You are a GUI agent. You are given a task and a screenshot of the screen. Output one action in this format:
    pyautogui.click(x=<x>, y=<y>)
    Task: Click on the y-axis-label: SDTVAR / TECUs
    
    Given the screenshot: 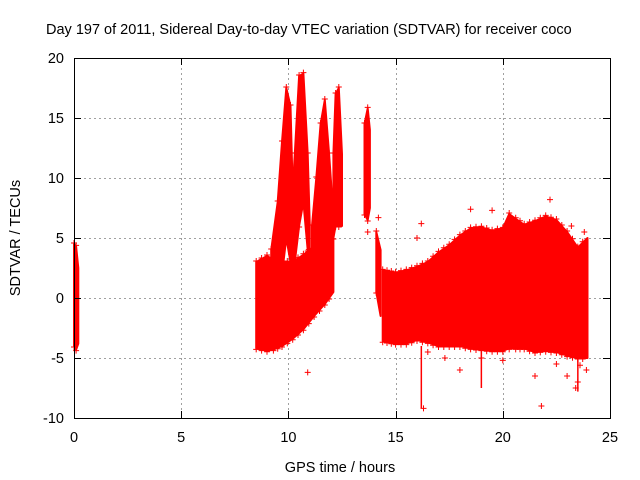 What is the action you would take?
    pyautogui.click(x=16, y=238)
    